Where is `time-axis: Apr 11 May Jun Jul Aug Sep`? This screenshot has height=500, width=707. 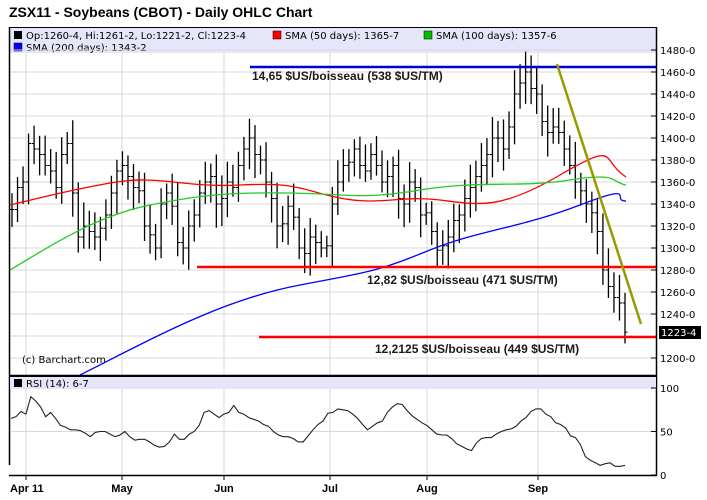 time-axis: Apr 11 May Jun Jul Aug Sep is located at coordinates (279, 485).